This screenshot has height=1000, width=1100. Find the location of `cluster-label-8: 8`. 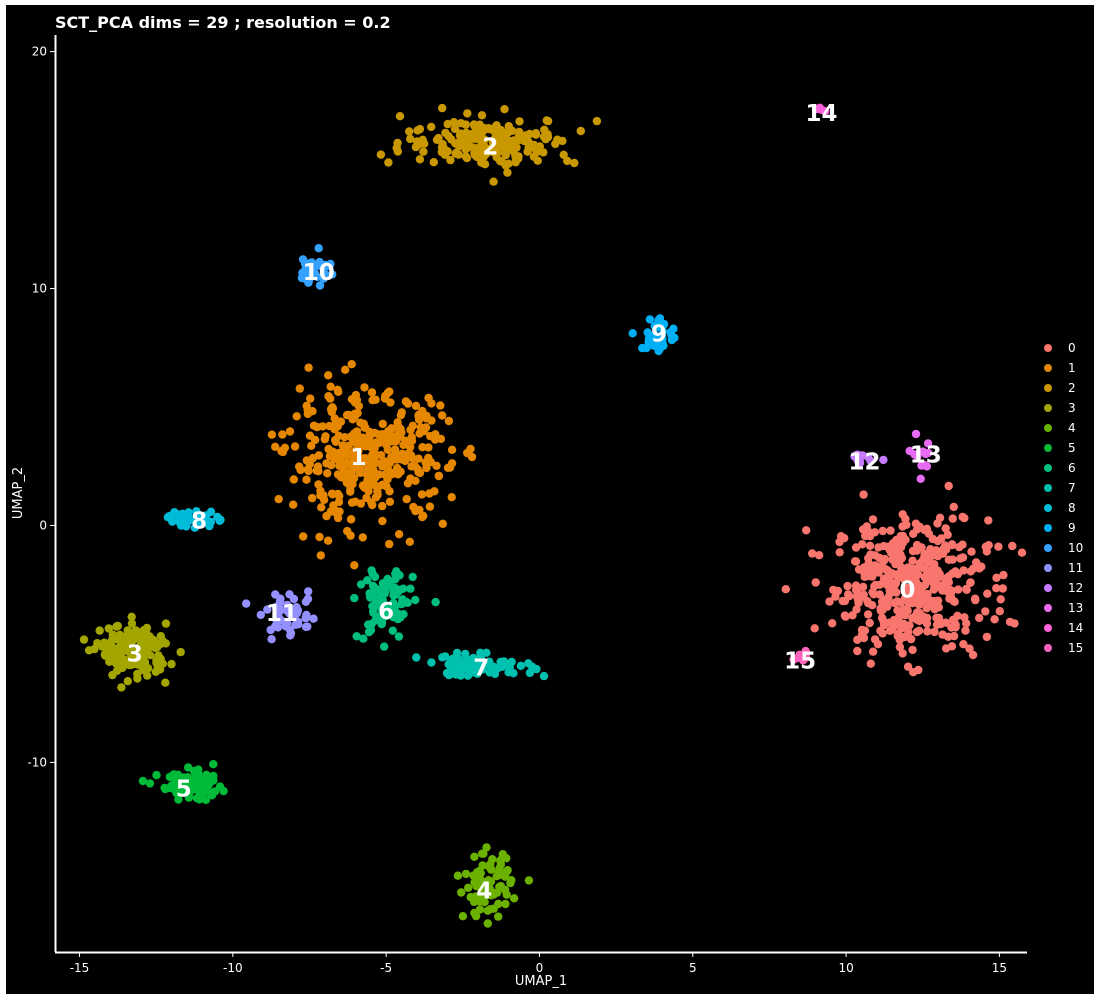

cluster-label-8: 8 is located at coordinates (199, 522).